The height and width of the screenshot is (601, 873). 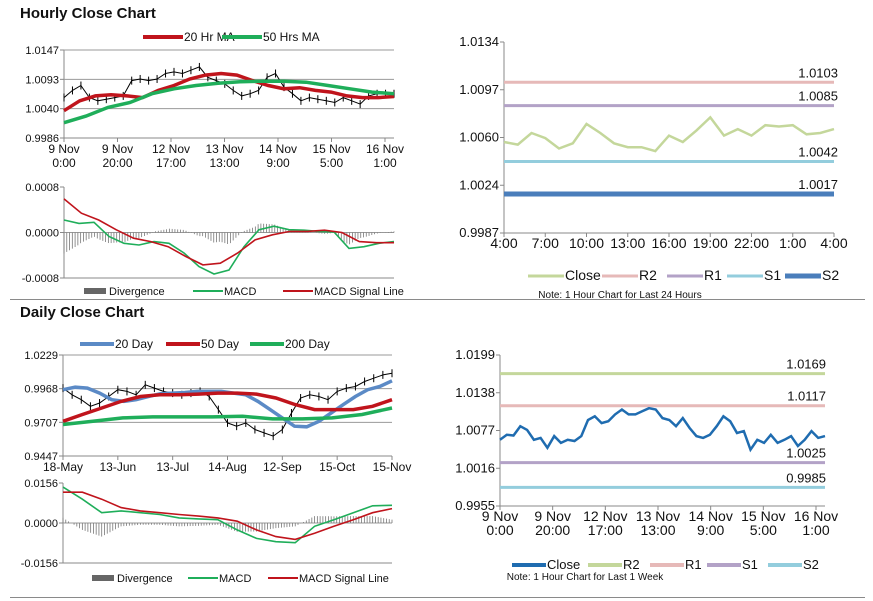 I want to click on x-tick-label: 18-May, so click(x=63, y=467).